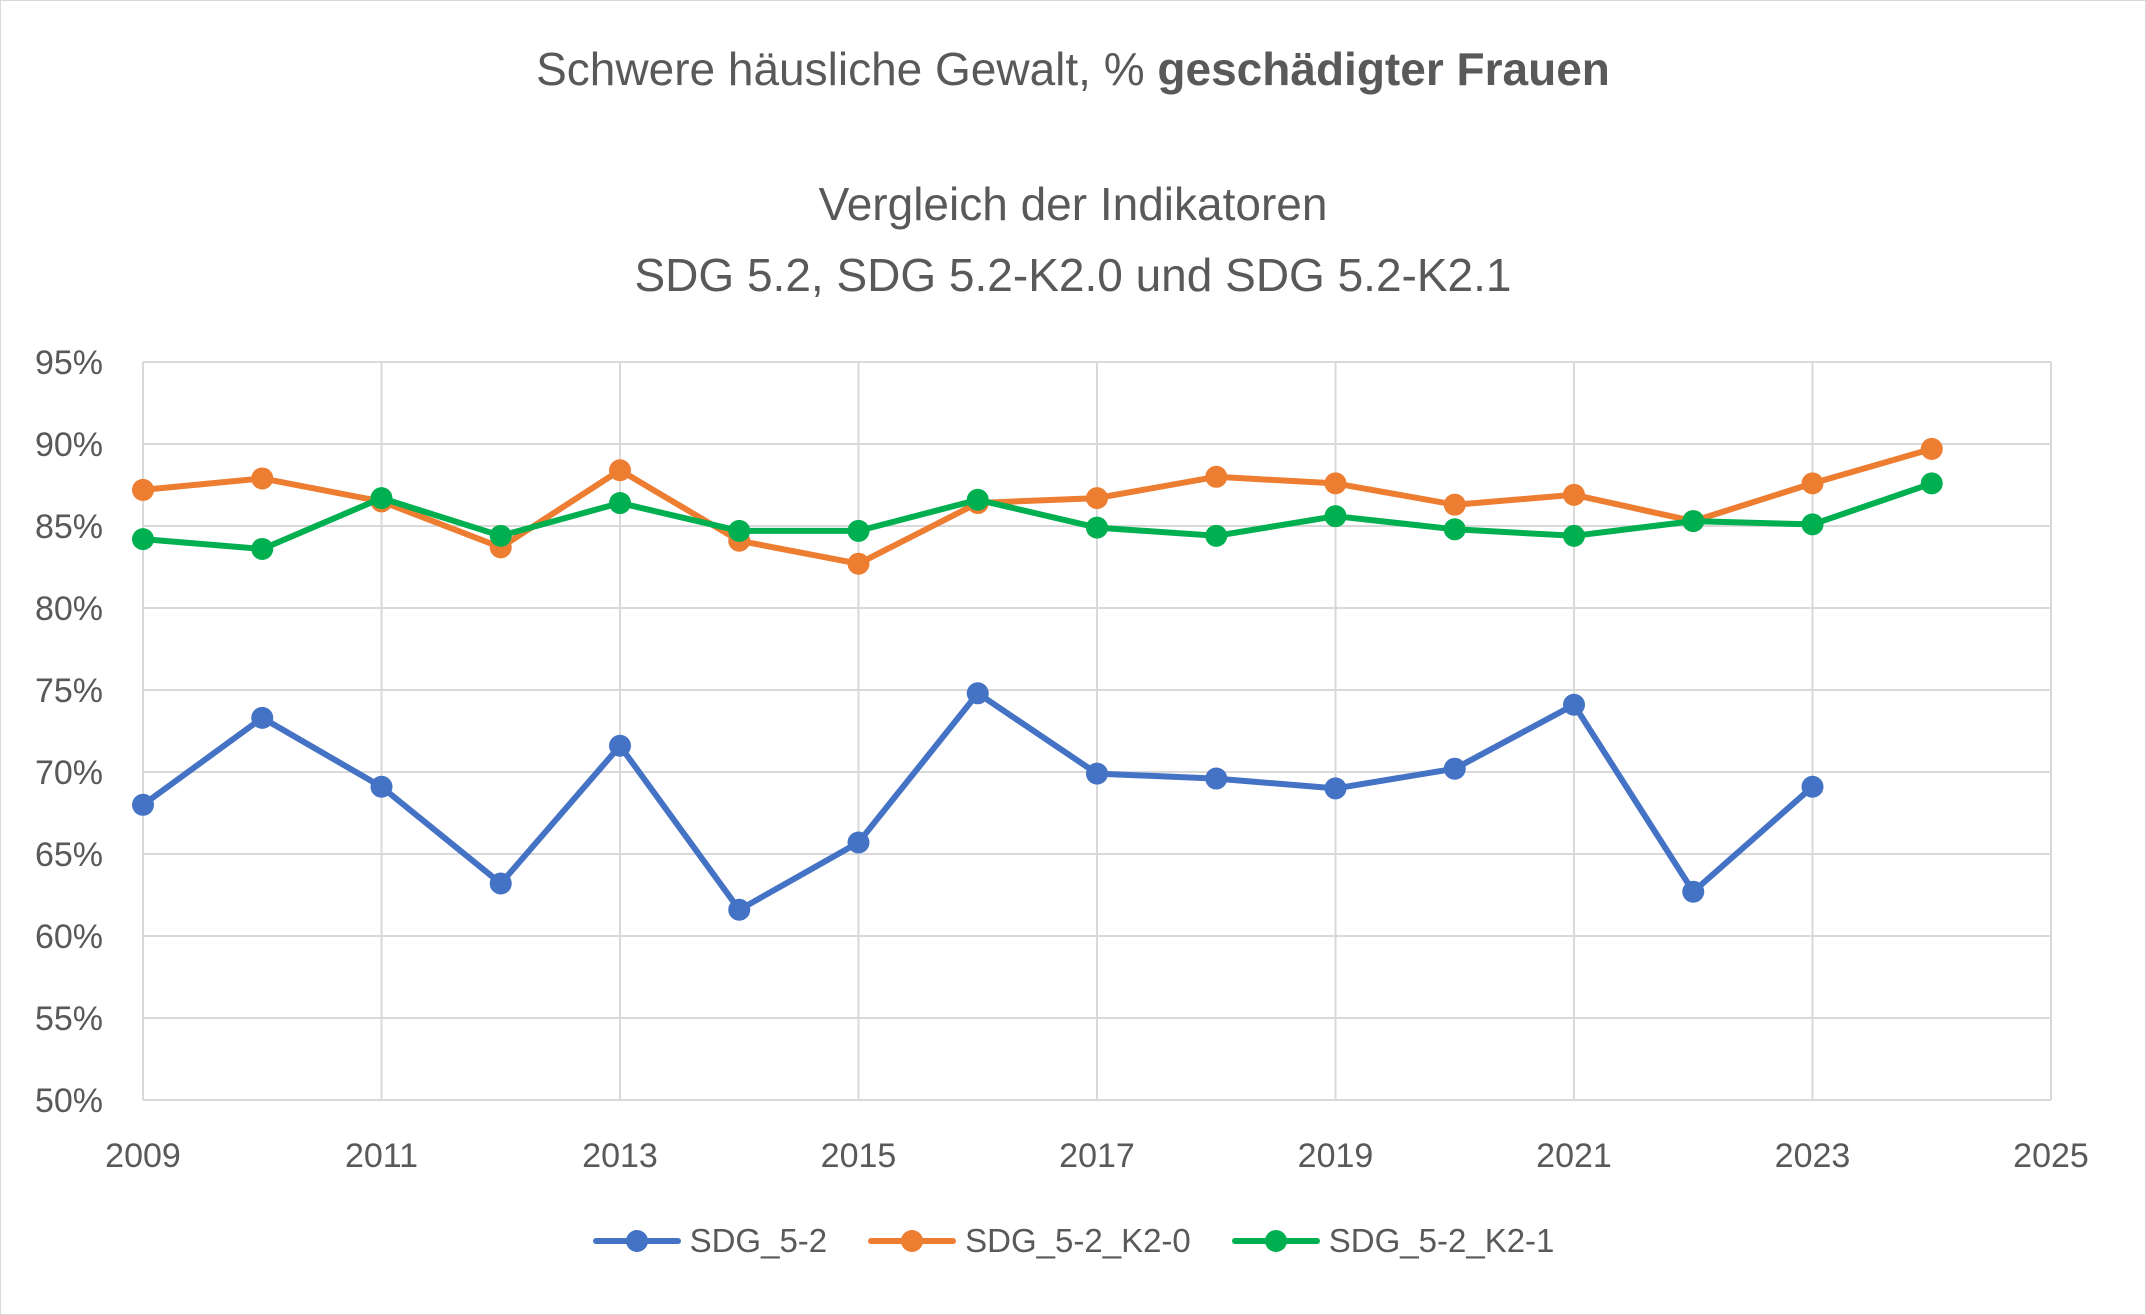 Image resolution: width=2146 pixels, height=1315 pixels. Describe the element at coordinates (1097, 1156) in the screenshot. I see `x-tick-label: 2017` at that location.